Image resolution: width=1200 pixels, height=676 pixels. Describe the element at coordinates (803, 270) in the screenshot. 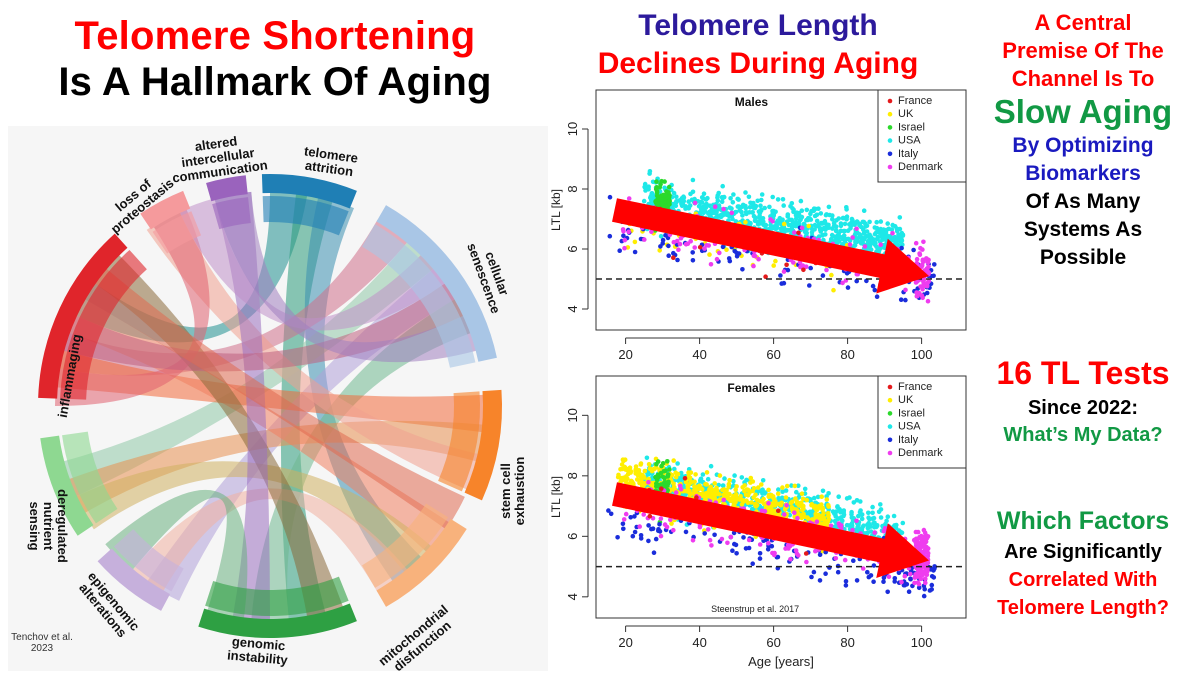

I see `scatter-point-france` at that location.